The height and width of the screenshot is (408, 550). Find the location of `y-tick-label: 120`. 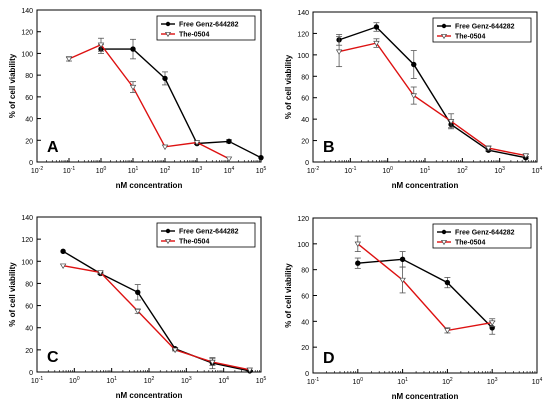

y-tick-label: 120 is located at coordinates (27, 33).